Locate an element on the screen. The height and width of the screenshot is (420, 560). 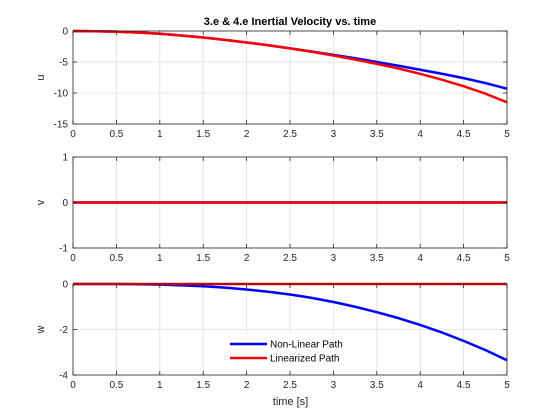
y-axis-label: w is located at coordinates (41, 329).